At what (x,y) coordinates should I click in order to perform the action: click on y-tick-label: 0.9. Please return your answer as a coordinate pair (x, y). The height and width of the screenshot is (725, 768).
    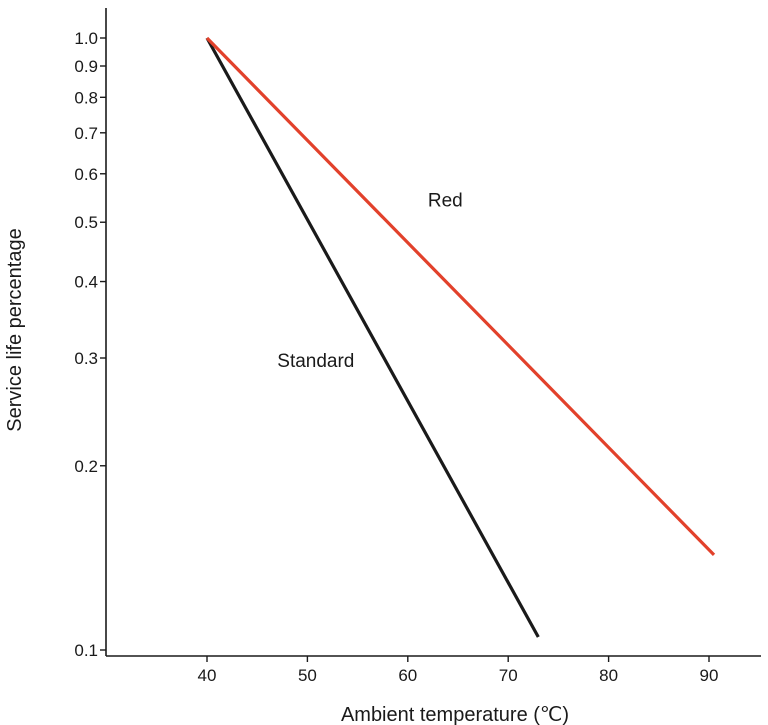
    Looking at the image, I should click on (86, 66).